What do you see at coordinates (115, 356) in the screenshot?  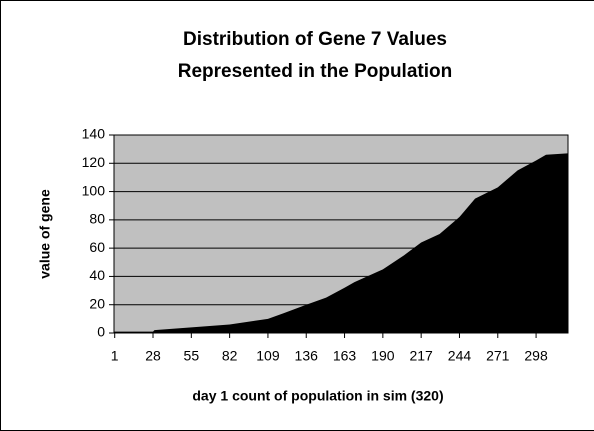 I see `x-tick-label: 1` at bounding box center [115, 356].